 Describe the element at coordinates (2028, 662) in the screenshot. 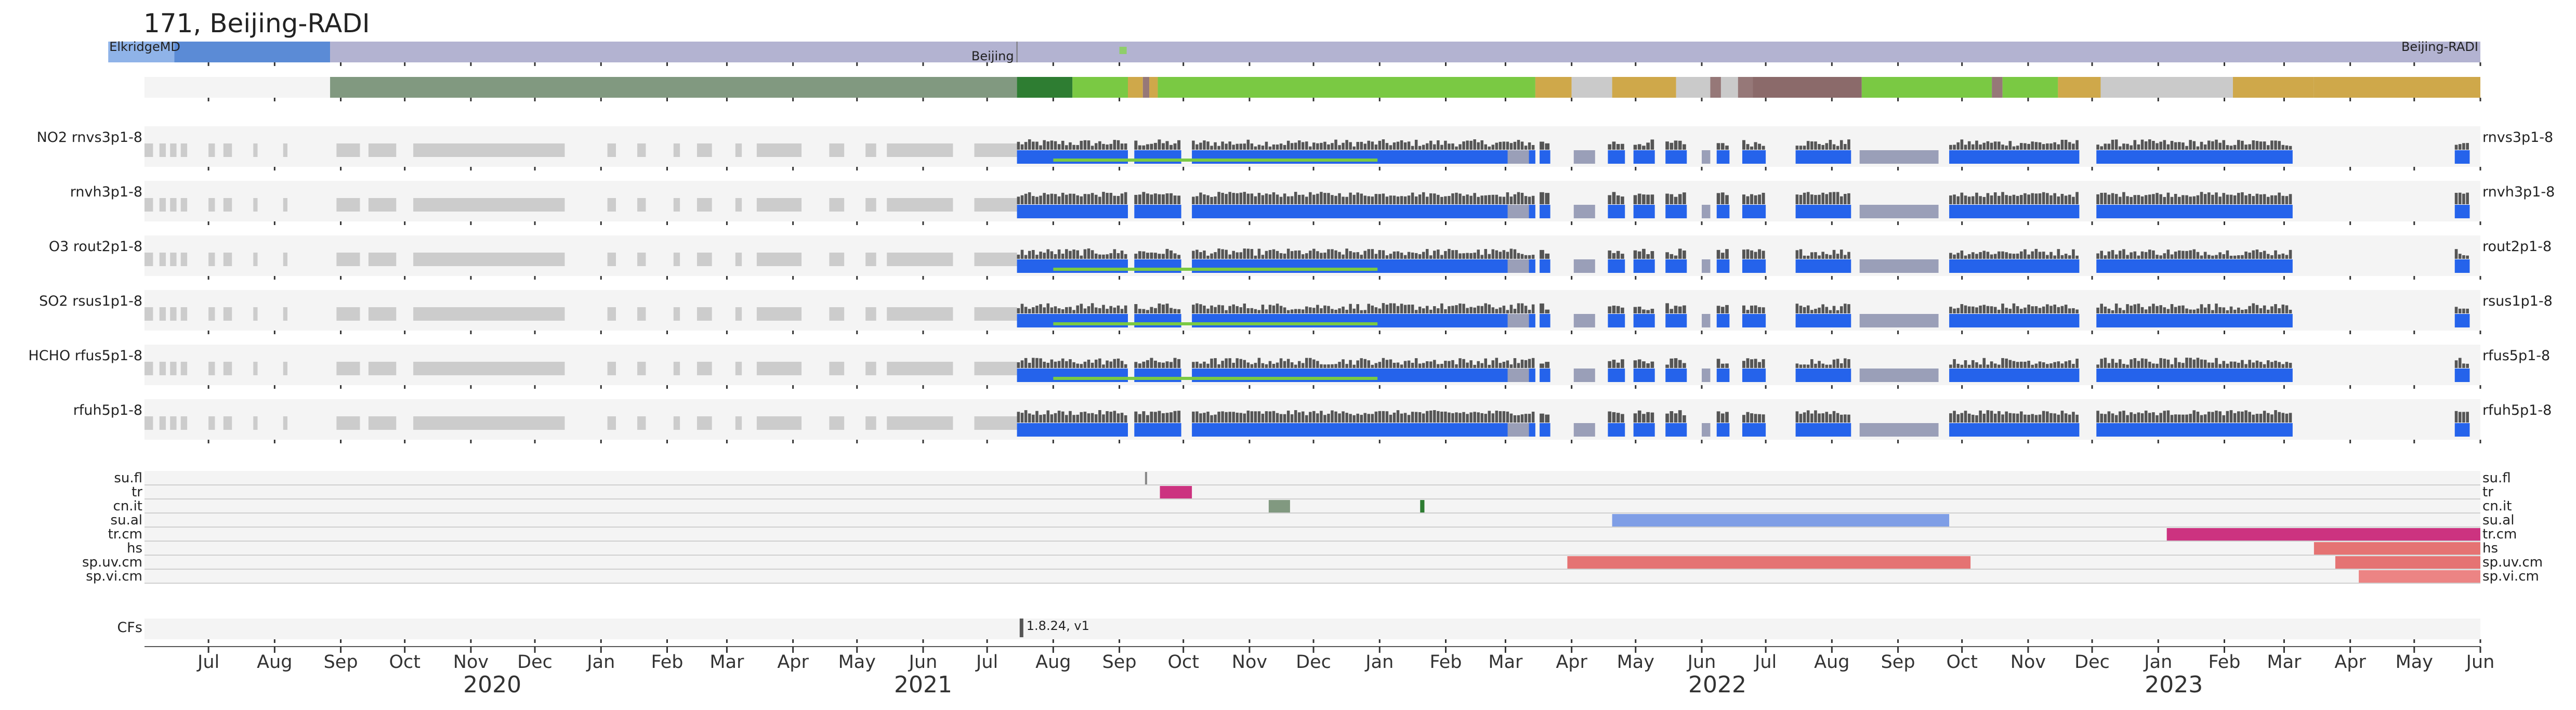

I see `x-tick-label-28: Nov` at that location.